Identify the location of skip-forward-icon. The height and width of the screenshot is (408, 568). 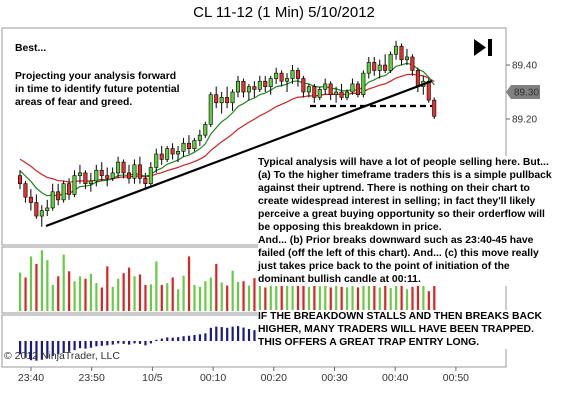
(483, 47).